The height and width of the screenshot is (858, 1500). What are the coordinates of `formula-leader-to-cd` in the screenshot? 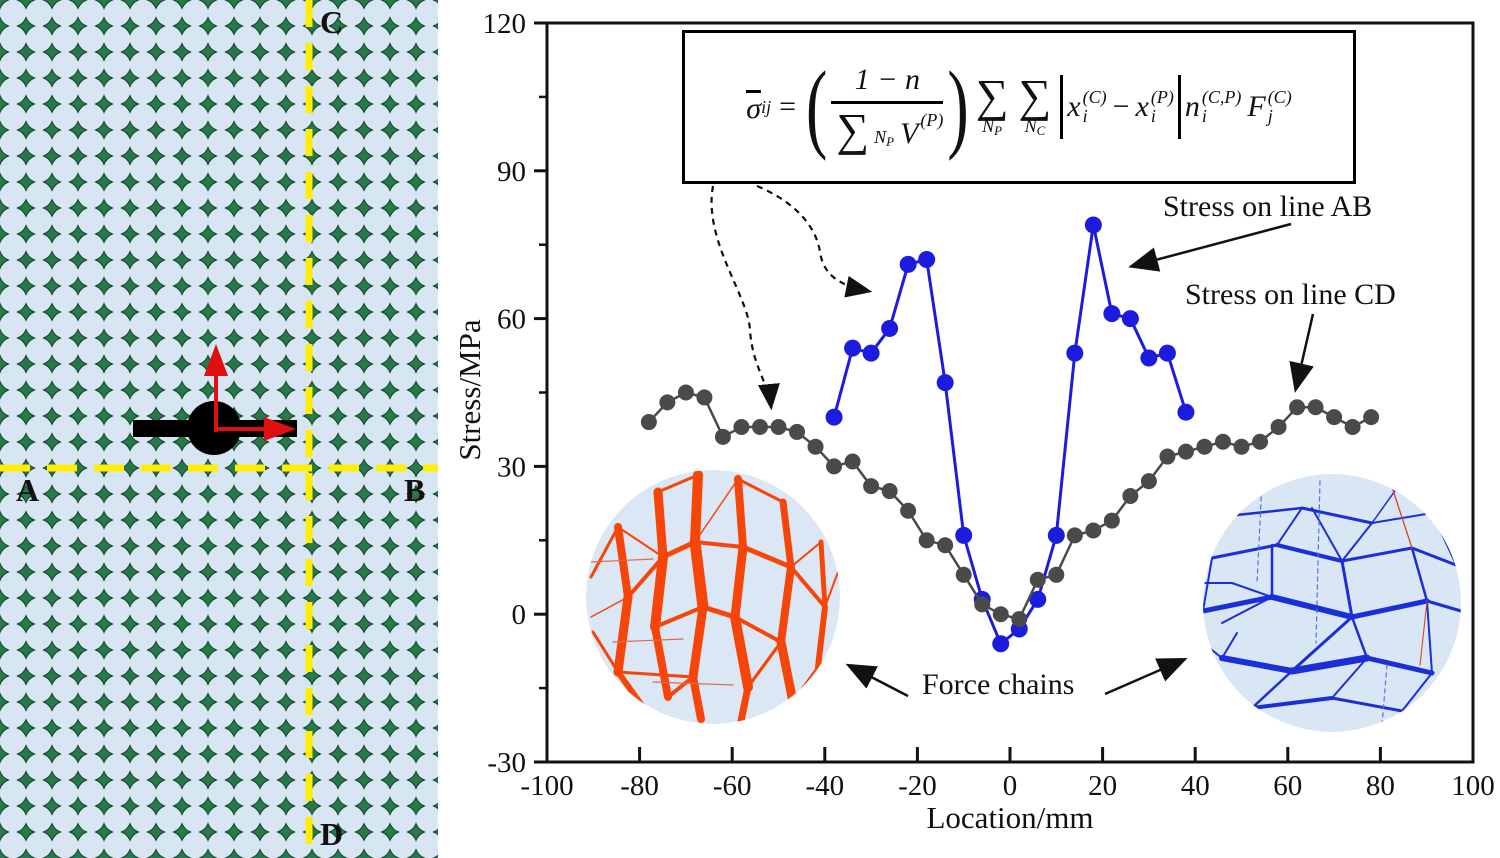 It's located at (745, 298).